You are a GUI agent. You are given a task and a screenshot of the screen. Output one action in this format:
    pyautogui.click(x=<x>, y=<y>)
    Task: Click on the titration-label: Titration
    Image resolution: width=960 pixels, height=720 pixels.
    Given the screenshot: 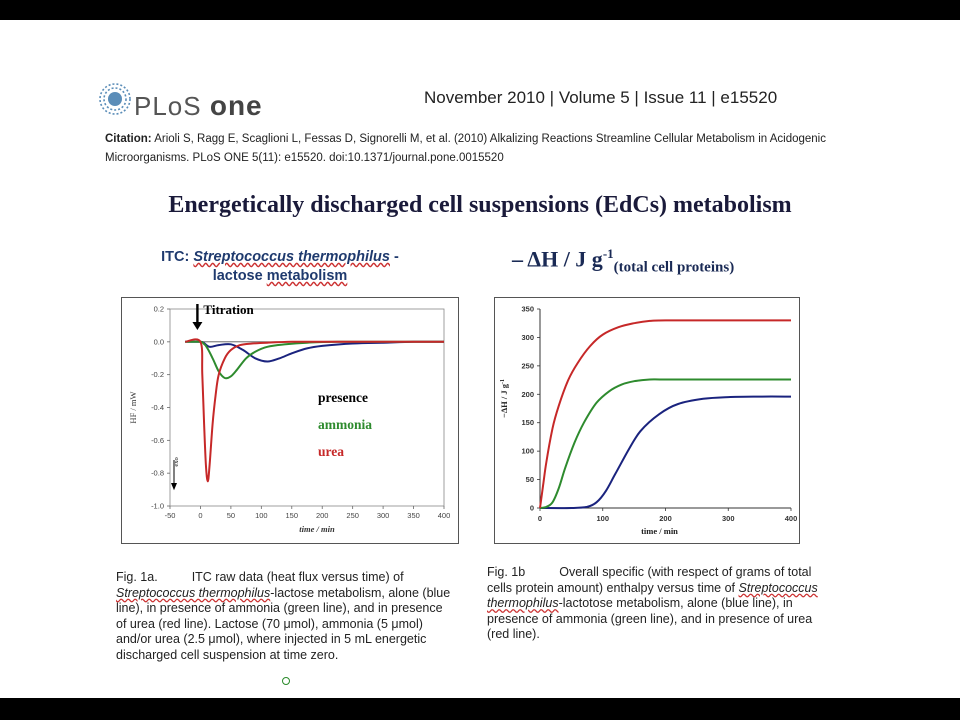 What is the action you would take?
    pyautogui.click(x=228, y=309)
    